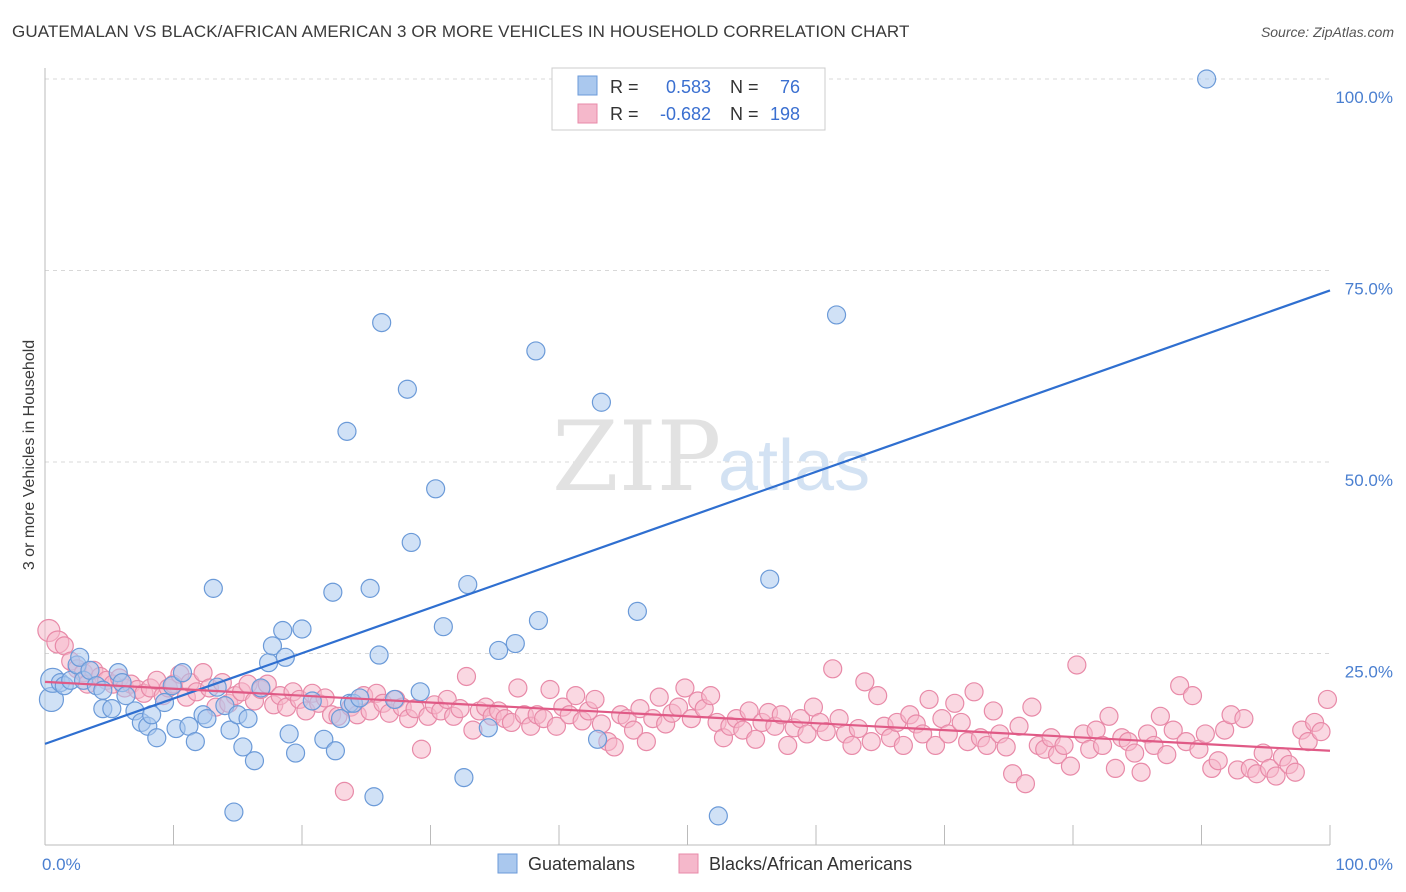  What do you see at coordinates (704, 863) in the screenshot?
I see `series-legend: Guatemalans Blacks/African Americans` at bounding box center [704, 863].